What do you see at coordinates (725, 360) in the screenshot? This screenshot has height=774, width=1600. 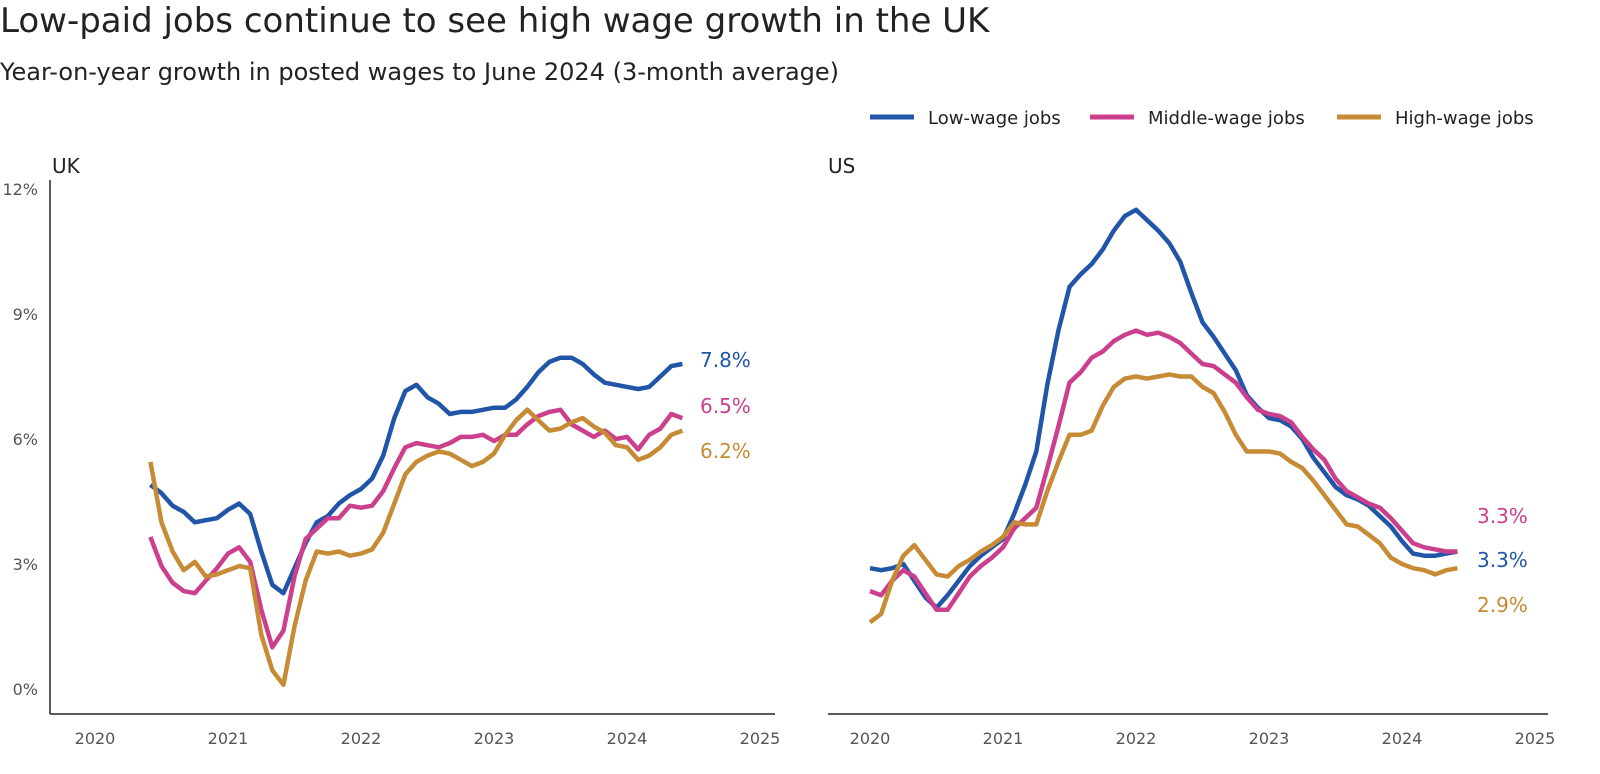 I see `end-label-low: 7.8%` at bounding box center [725, 360].